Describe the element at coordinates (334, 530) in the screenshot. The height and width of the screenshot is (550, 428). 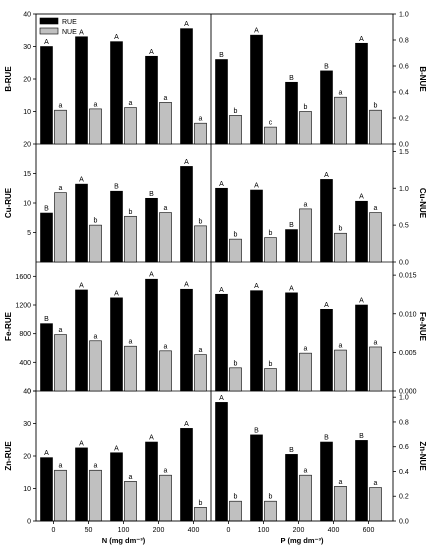
I see `x-tick-label: 400` at that location.